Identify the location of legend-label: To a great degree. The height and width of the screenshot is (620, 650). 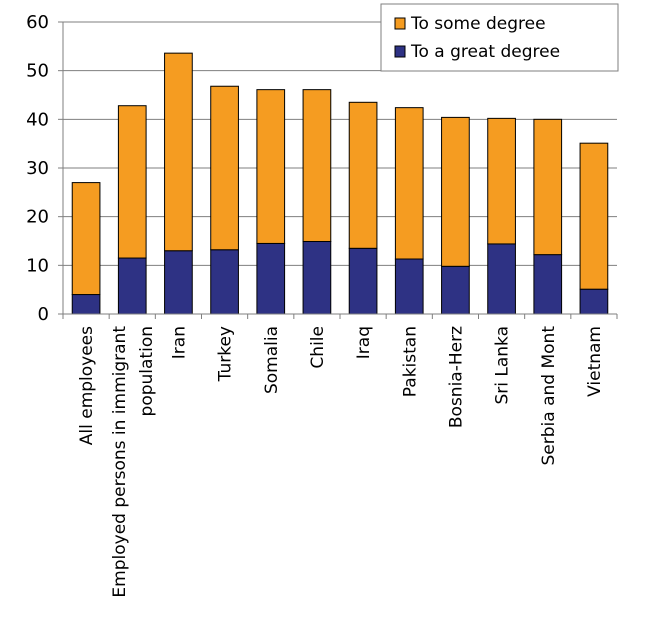
(485, 52).